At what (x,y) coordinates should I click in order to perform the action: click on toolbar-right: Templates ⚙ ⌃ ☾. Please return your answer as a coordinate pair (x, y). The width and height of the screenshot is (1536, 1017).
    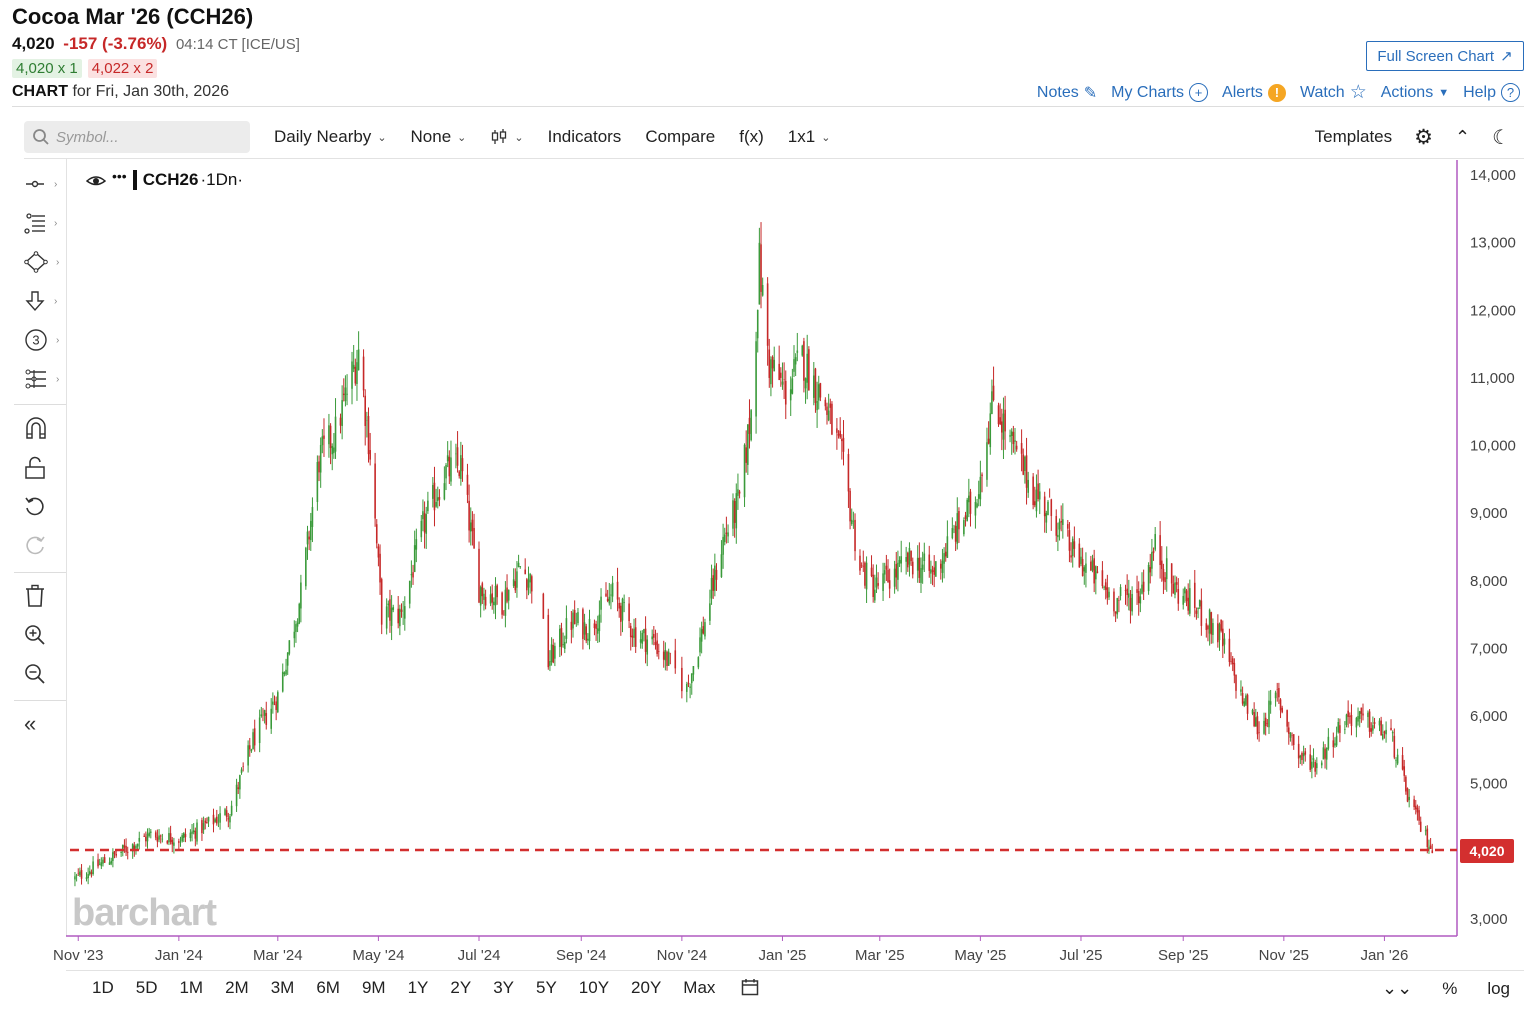
    Looking at the image, I should click on (1412, 137).